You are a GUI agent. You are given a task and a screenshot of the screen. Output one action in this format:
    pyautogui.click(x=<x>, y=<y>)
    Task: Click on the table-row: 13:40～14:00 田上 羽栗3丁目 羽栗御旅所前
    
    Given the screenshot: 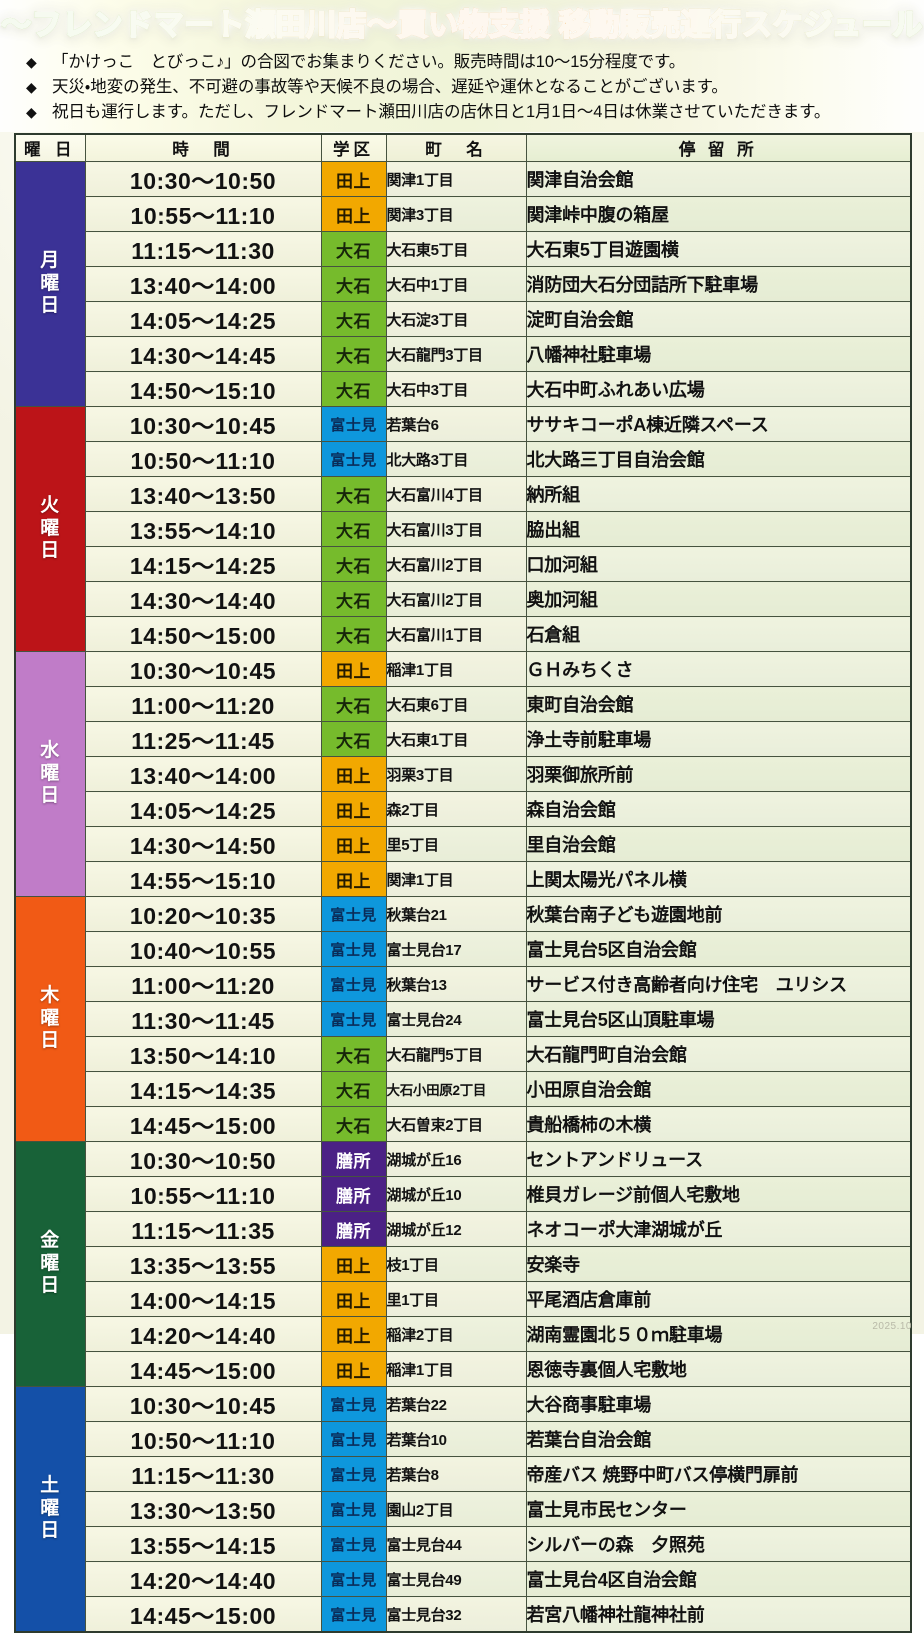 What is the action you would take?
    pyautogui.click(x=463, y=774)
    